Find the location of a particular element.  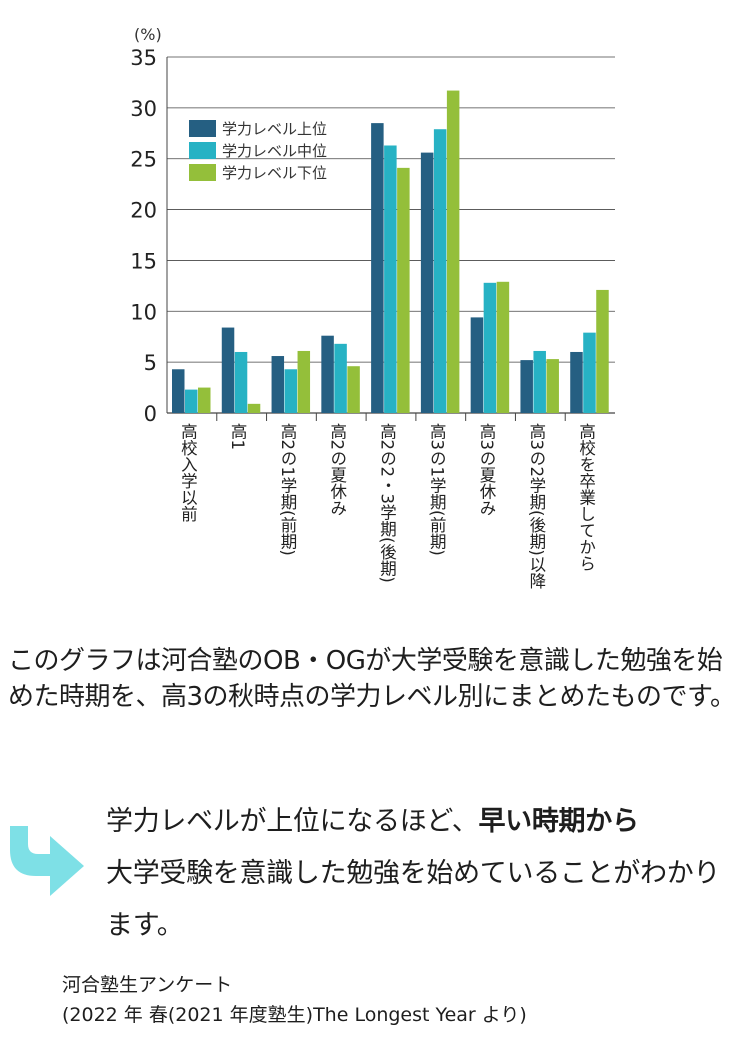

y-tick-label: 15 is located at coordinates (143, 261).